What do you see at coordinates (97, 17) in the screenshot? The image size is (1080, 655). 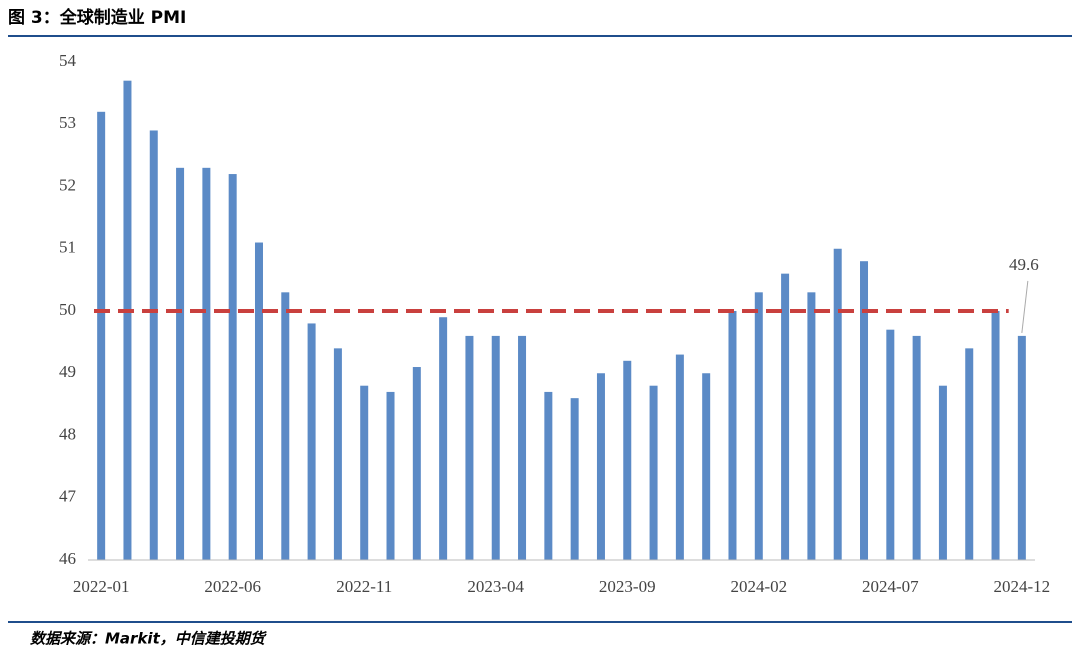 I see `chart-title: 图 3：全球制造业 PMI` at bounding box center [97, 17].